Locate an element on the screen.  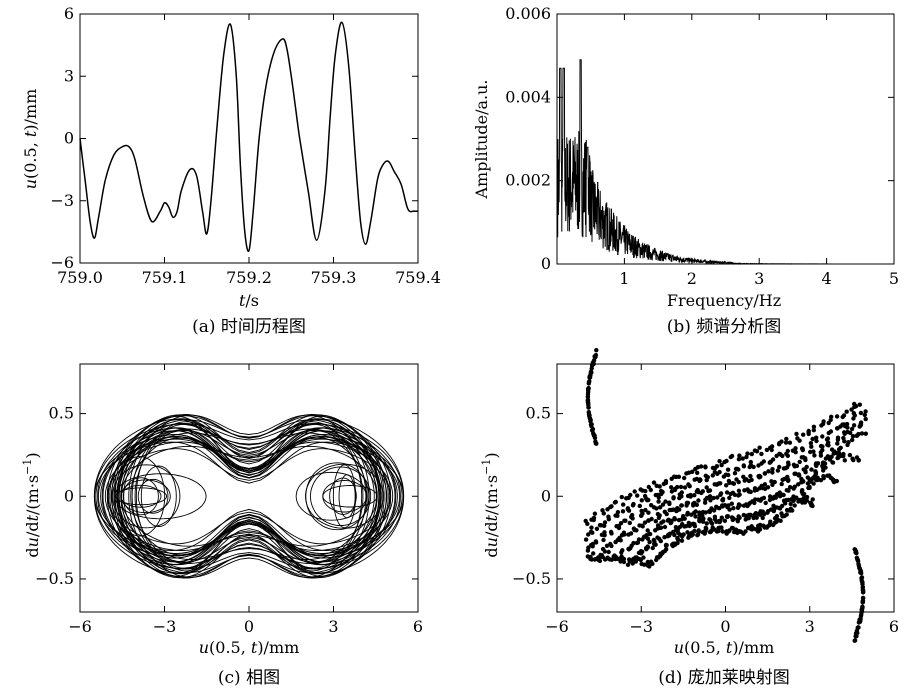
y-tick-label: 0.004 is located at coordinates (528, 96).